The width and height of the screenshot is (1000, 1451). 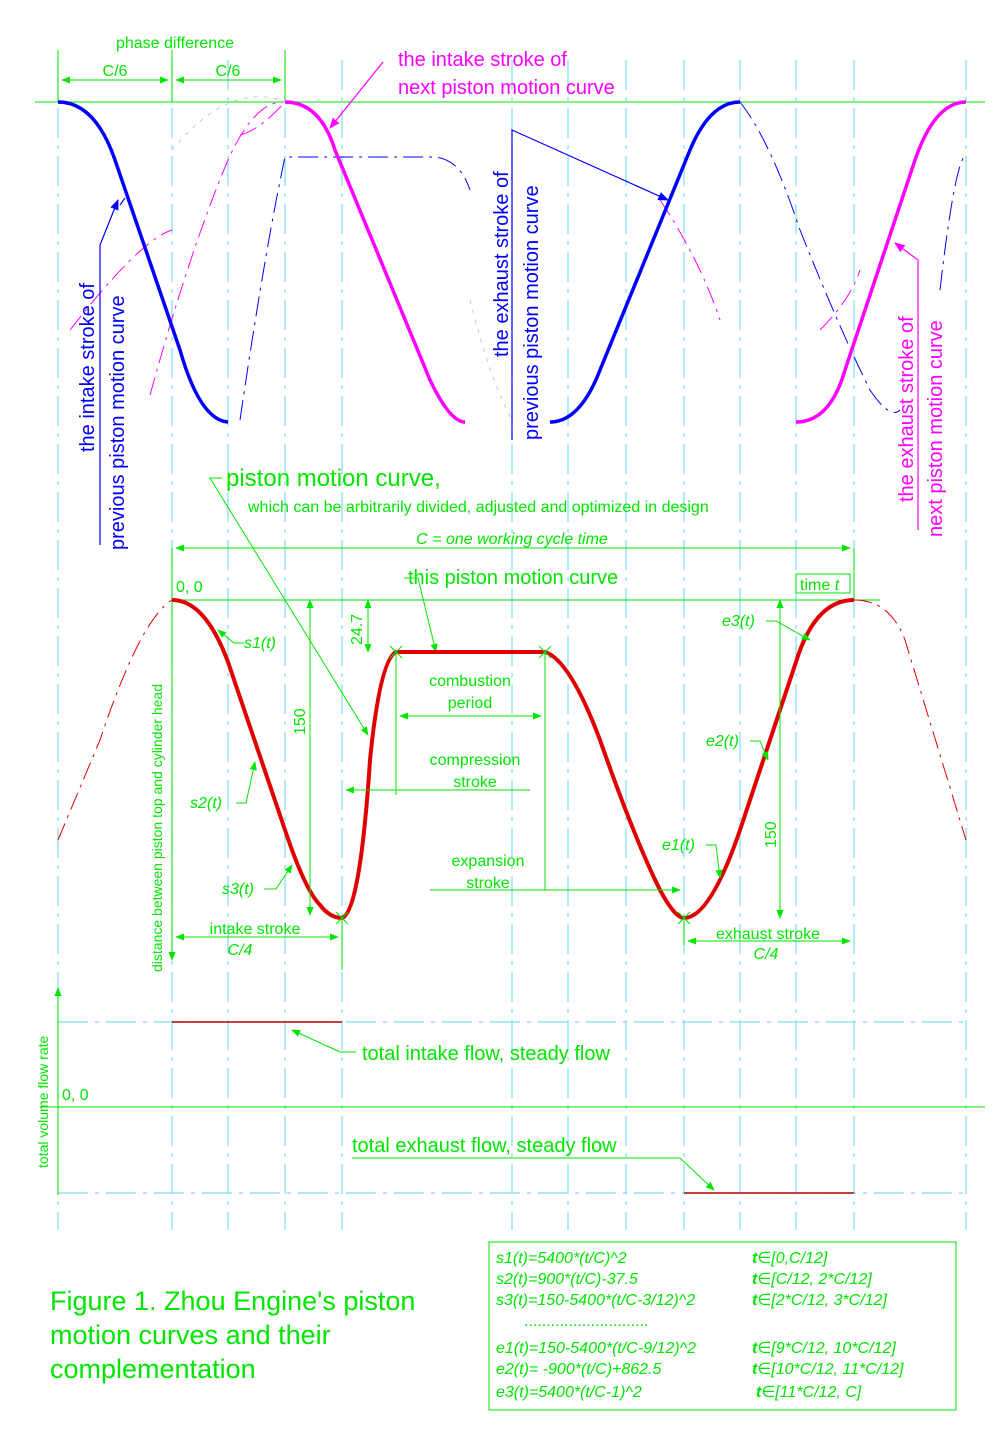 What do you see at coordinates (512, 539) in the screenshot?
I see `cycle-label: C = one working cycle time` at bounding box center [512, 539].